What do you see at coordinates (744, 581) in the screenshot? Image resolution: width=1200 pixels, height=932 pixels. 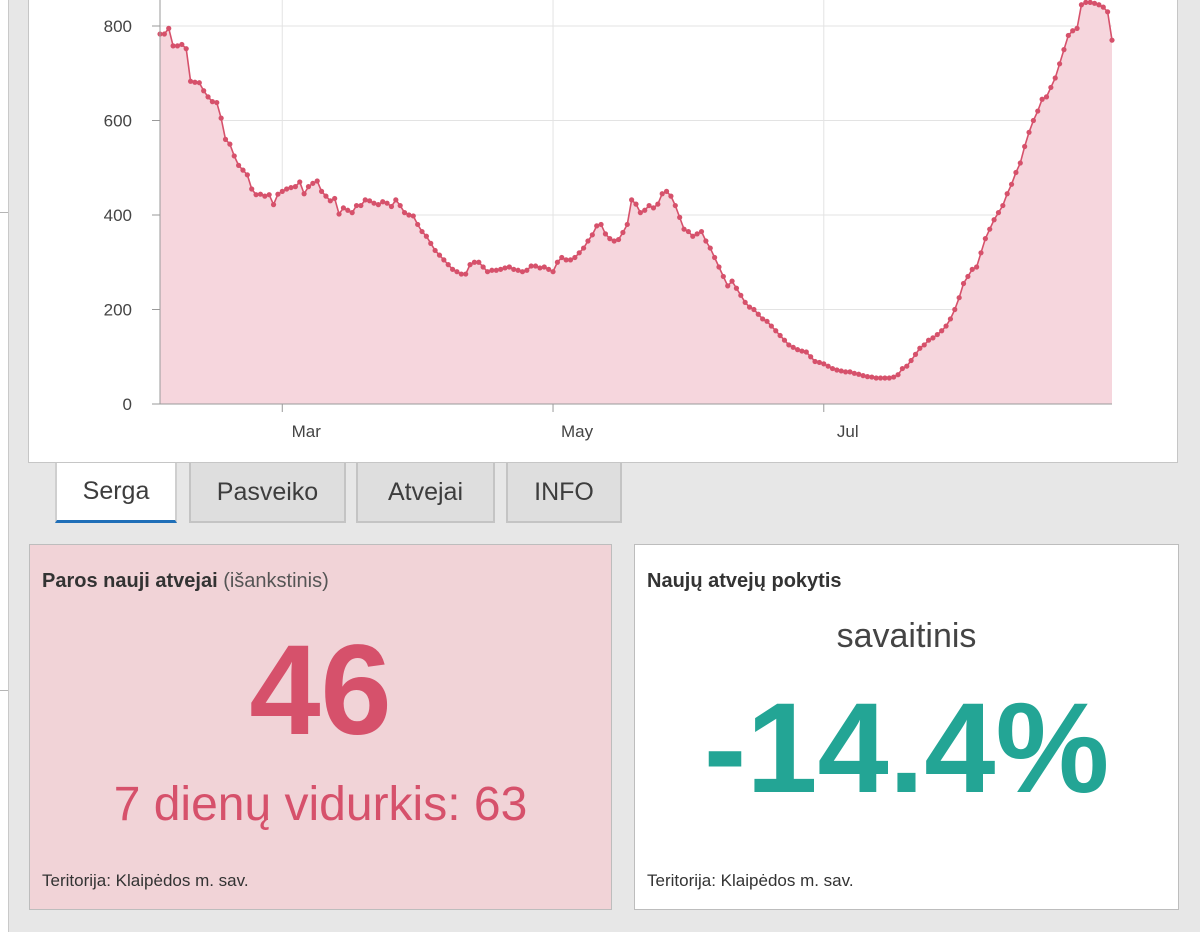 I see `card-title-bold: Naujų atvejų pokytis` at bounding box center [744, 581].